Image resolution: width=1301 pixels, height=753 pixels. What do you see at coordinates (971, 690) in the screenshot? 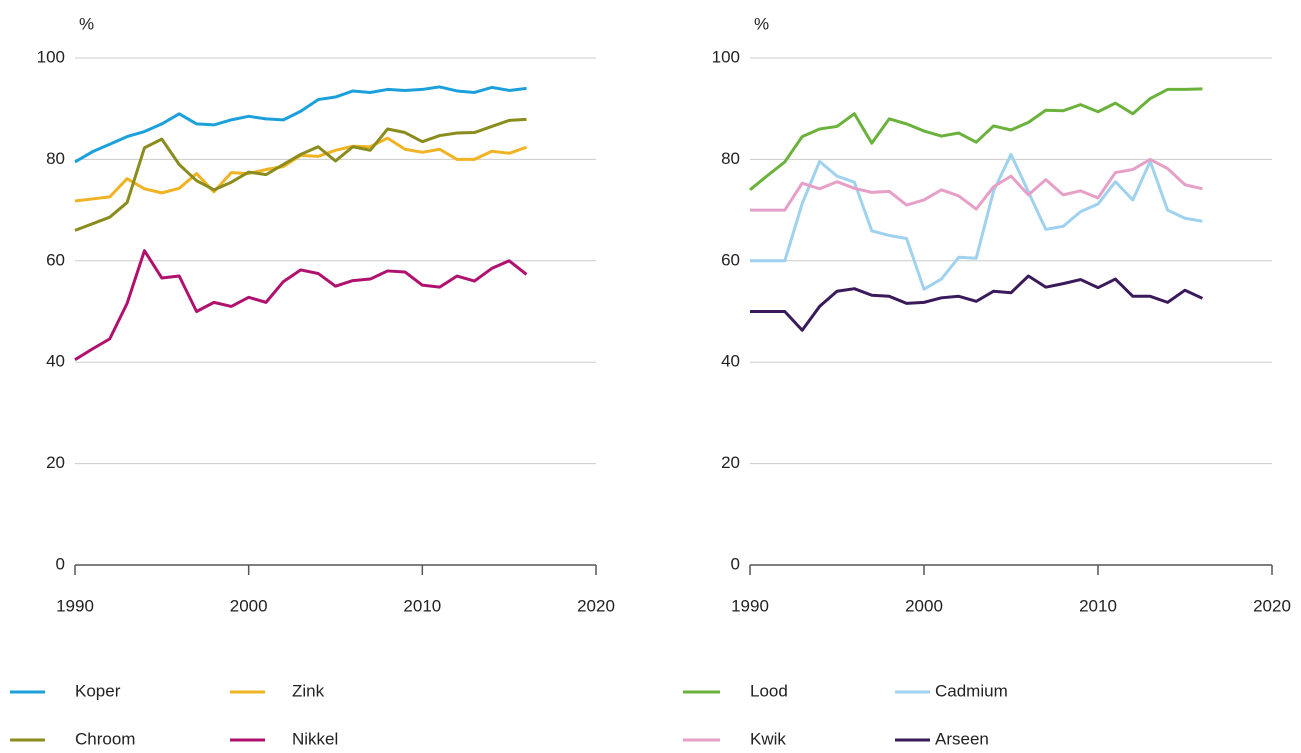
I see `legend-label: Cadmium` at bounding box center [971, 690].